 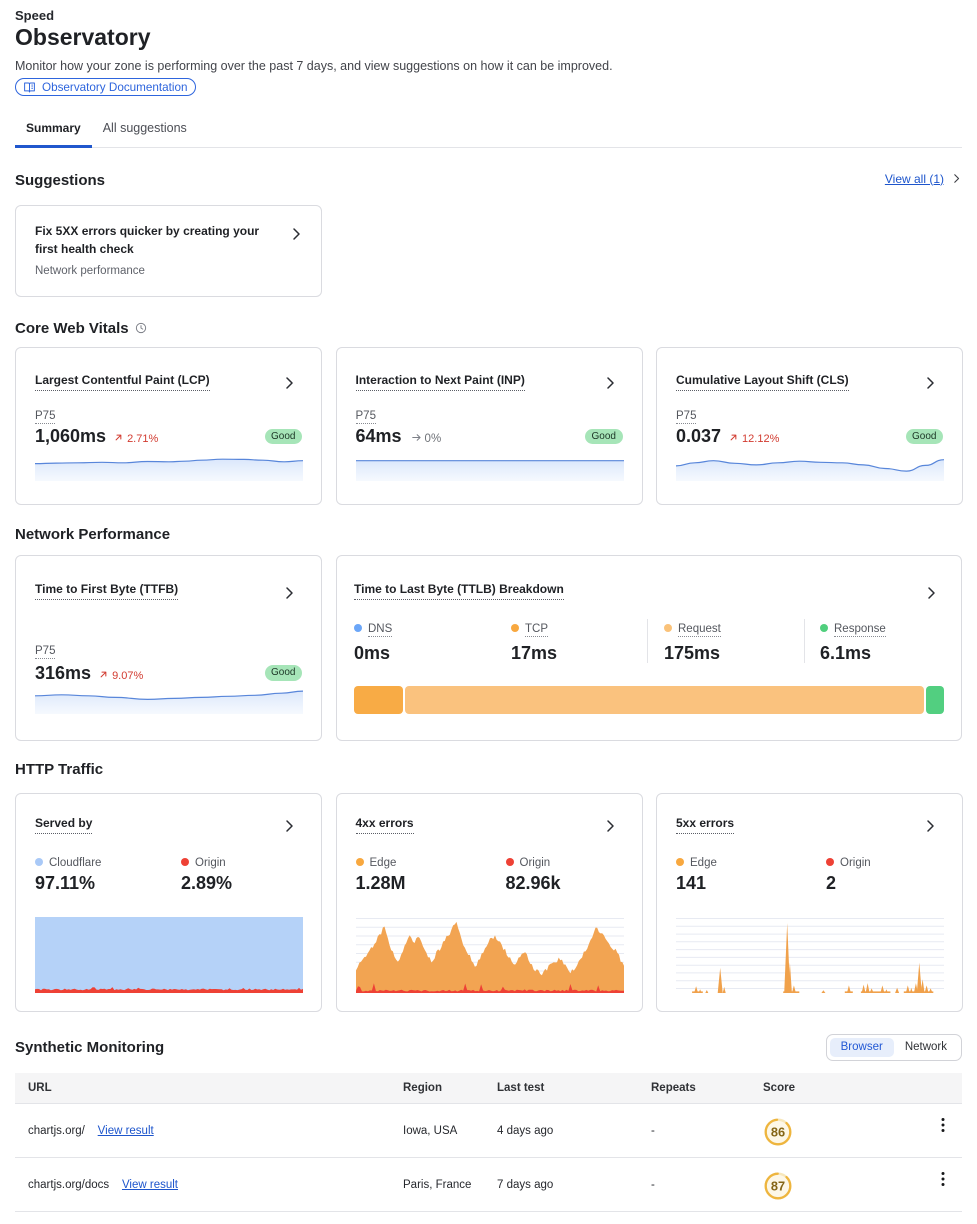 What do you see at coordinates (778, 1131) in the screenshot?
I see `svg-text: 86` at bounding box center [778, 1131].